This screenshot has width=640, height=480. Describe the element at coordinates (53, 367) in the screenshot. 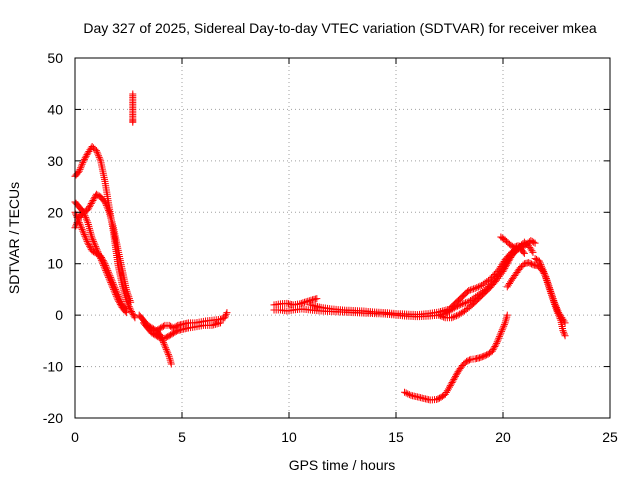

I see `y-tick-label: -10` at that location.